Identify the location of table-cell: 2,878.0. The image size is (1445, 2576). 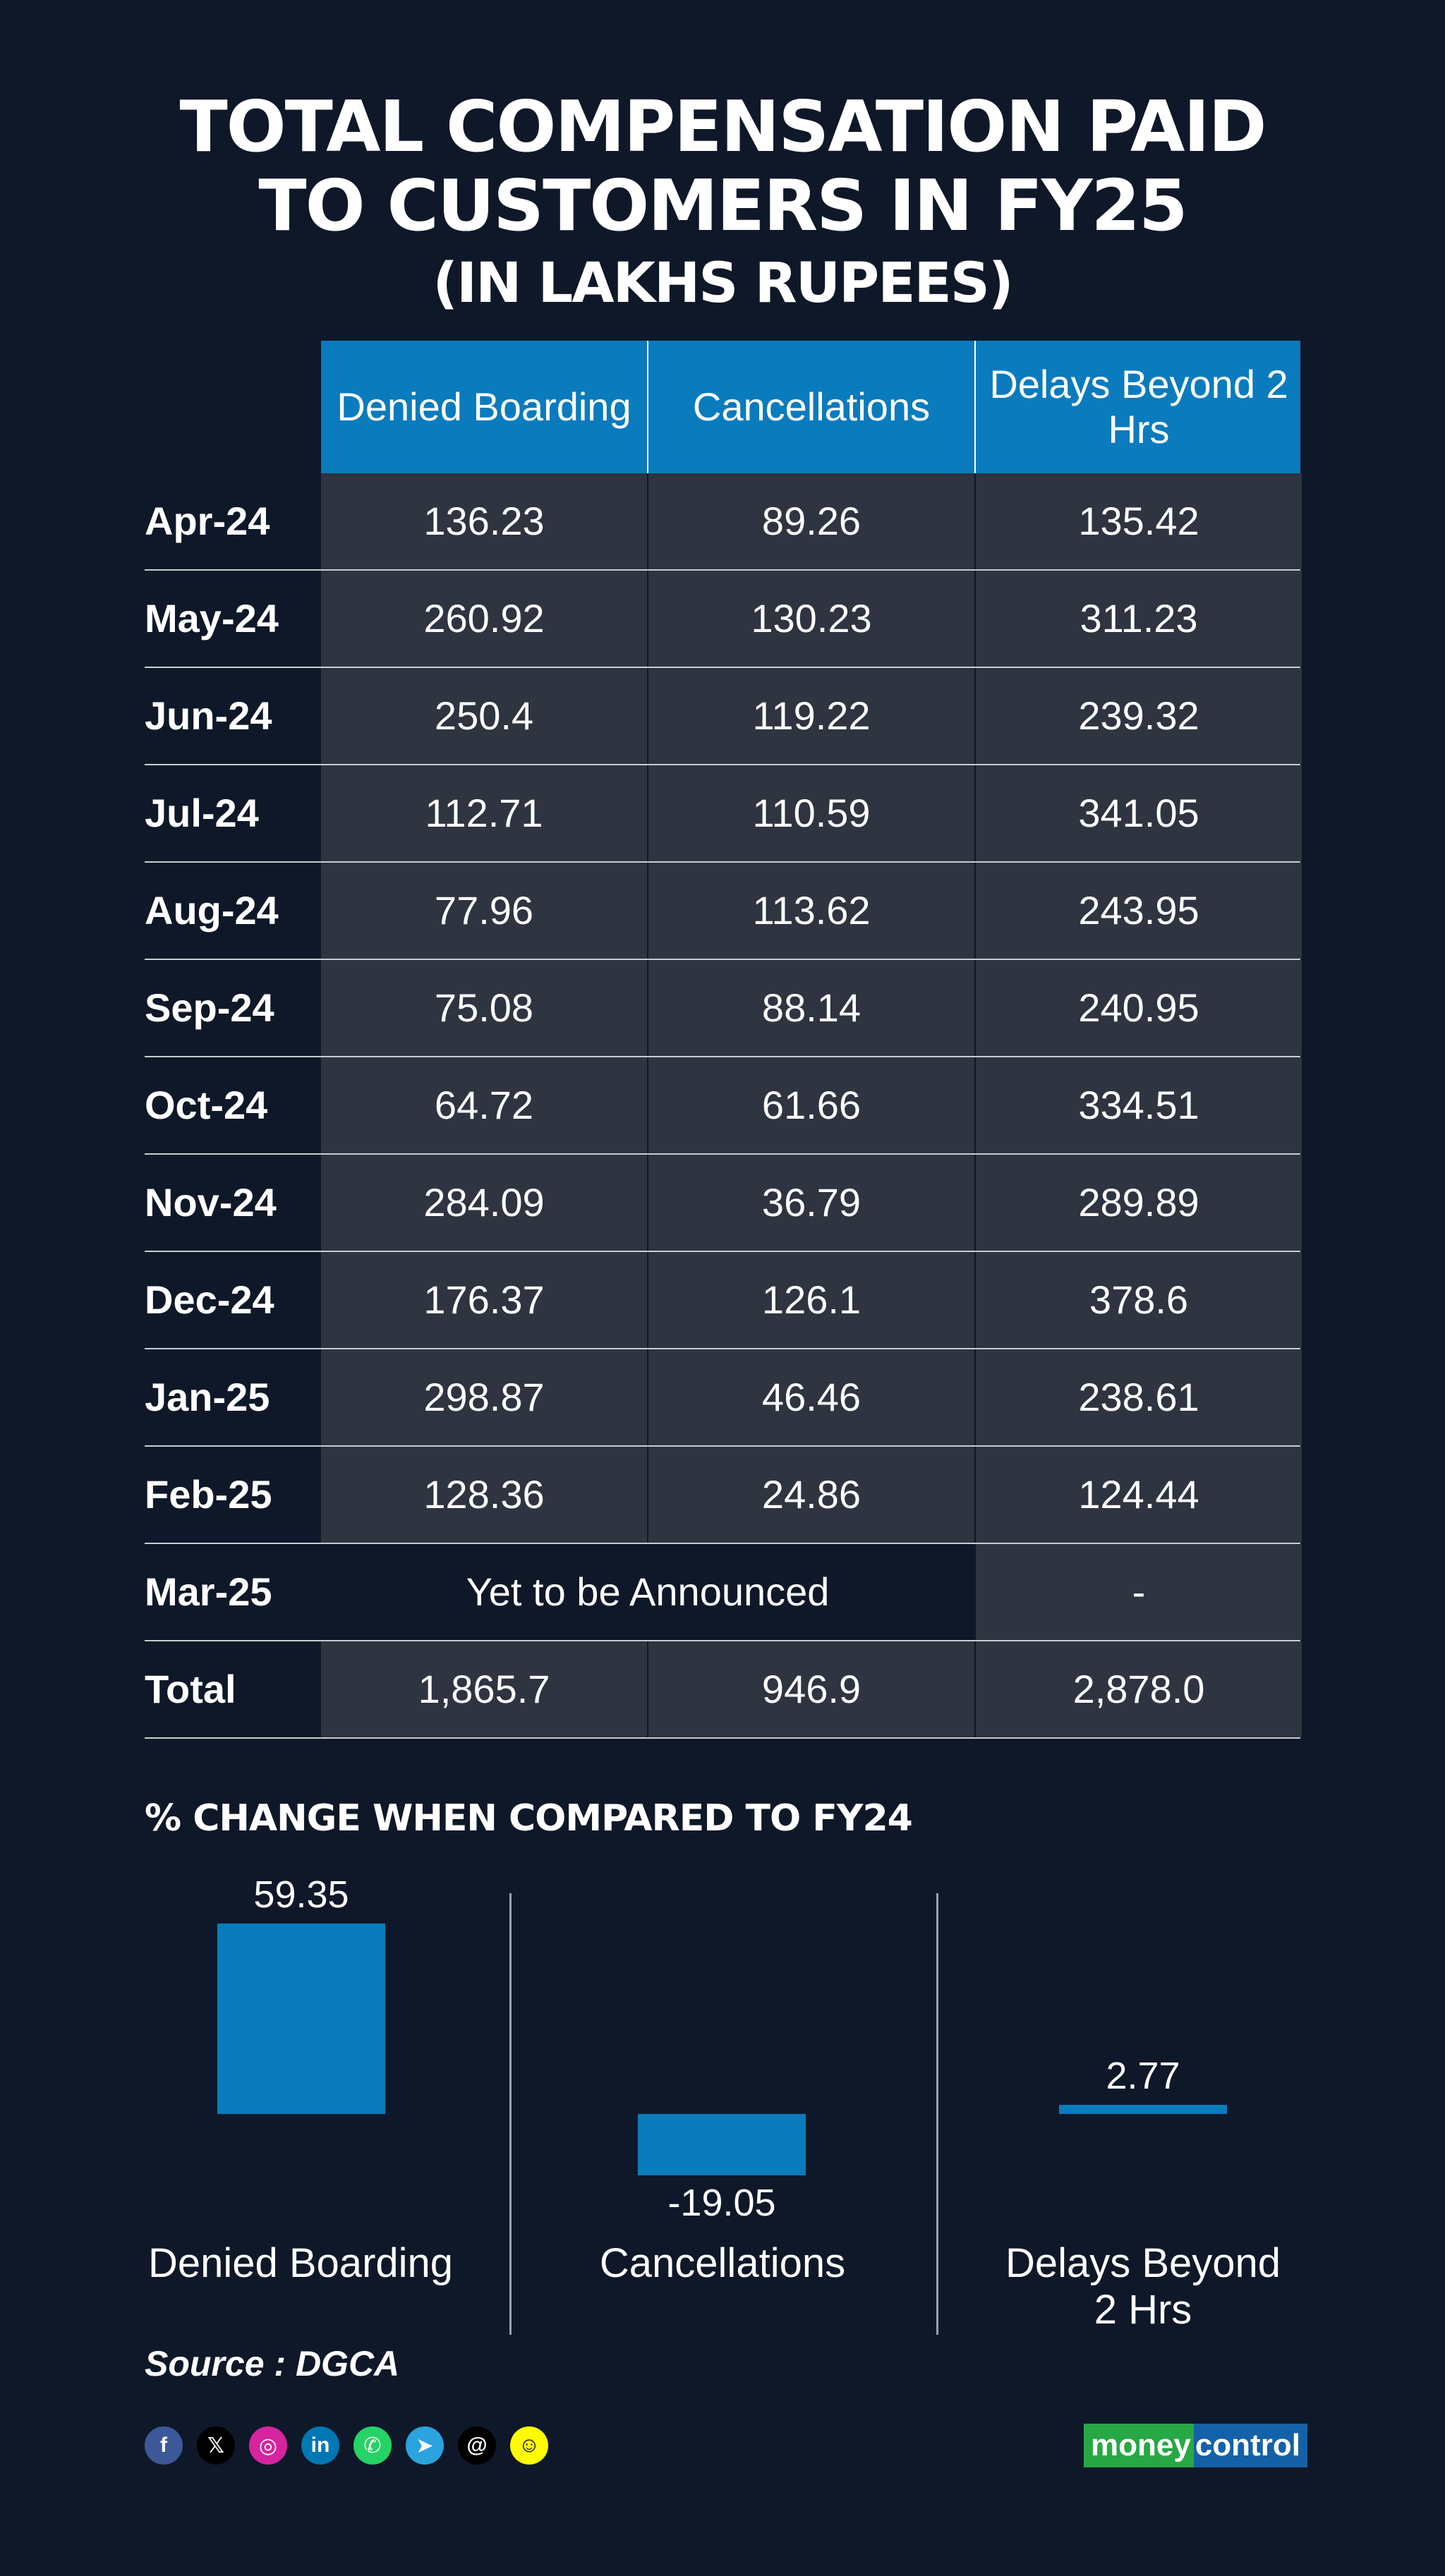
(1138, 1689).